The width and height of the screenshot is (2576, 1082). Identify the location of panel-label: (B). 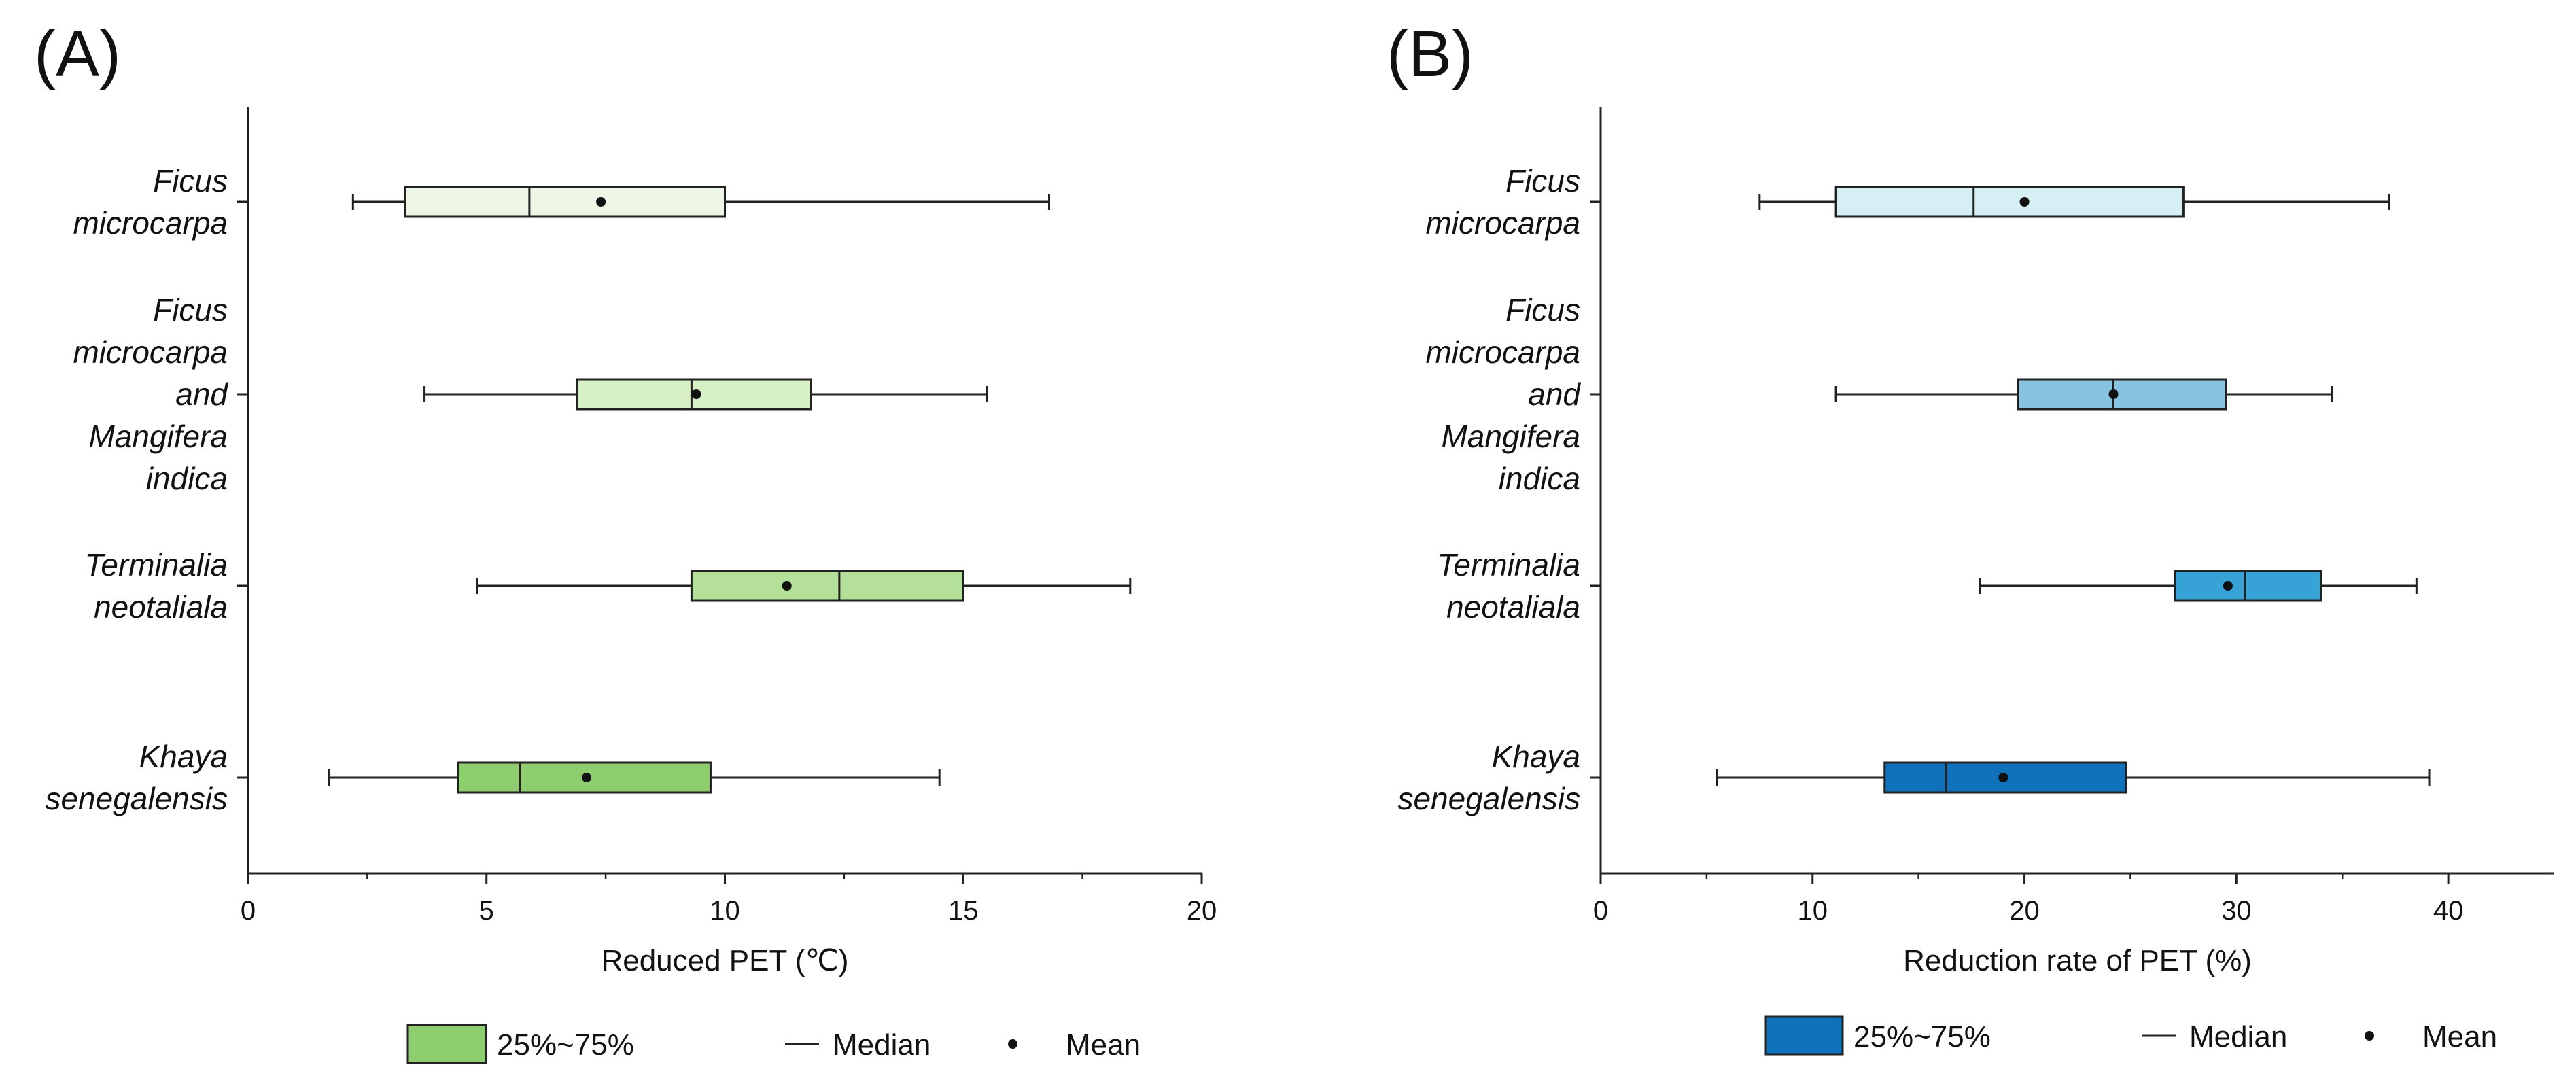
(1430, 54).